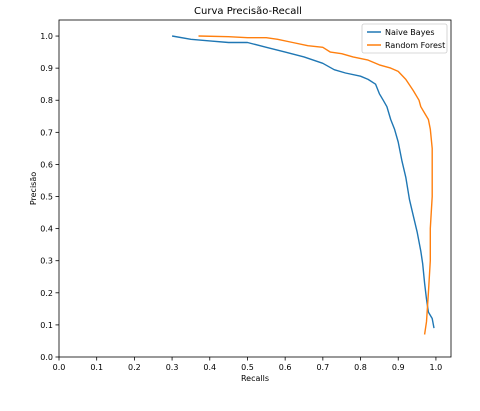  What do you see at coordinates (436, 367) in the screenshot?
I see `x-tick-label: 1.0` at bounding box center [436, 367].